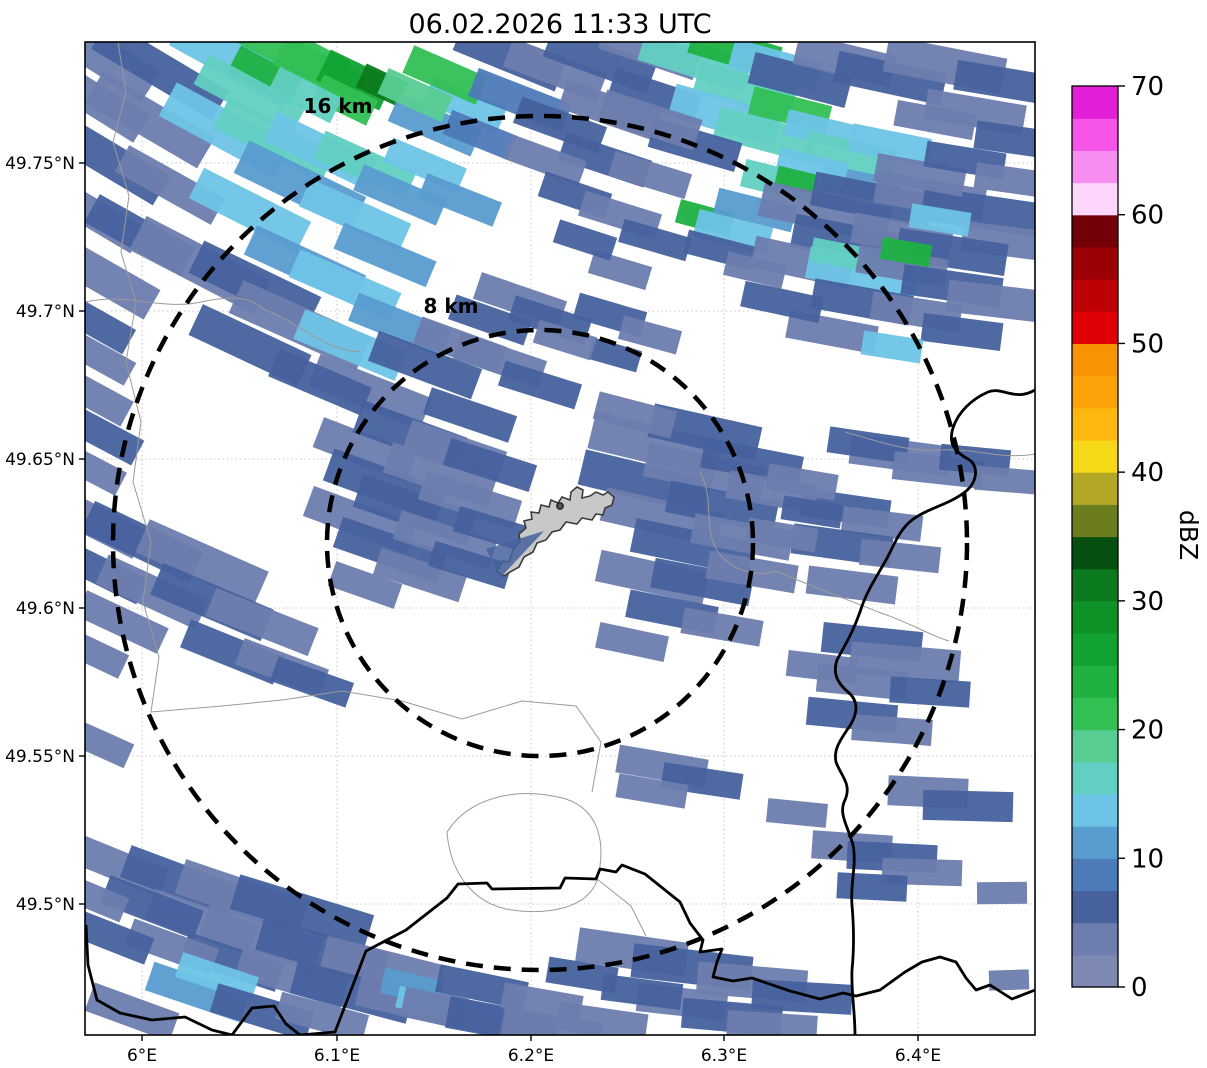 This screenshot has width=1207, height=1068. What do you see at coordinates (531, 1055) in the screenshot?
I see `x-axis-tick-label: 6.2°E` at bounding box center [531, 1055].